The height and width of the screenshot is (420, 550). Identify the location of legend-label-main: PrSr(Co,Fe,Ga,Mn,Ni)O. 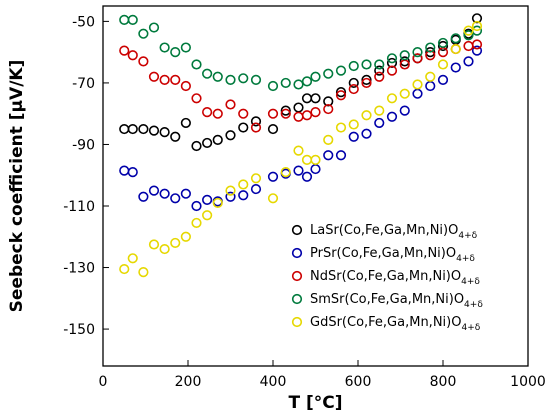
(383, 253).